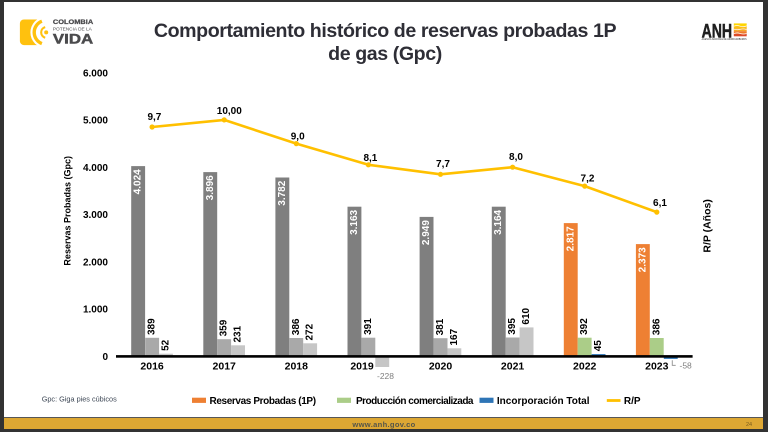 This screenshot has width=768, height=432. Describe the element at coordinates (138, 181) in the screenshot. I see `svg-text: 4.024` at that location.